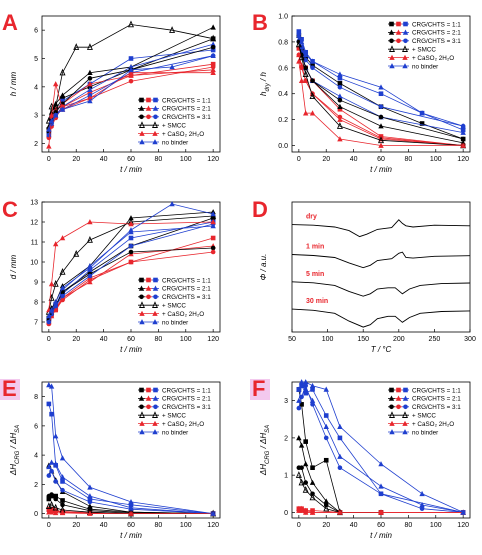 The width and height of the screenshot is (482, 555). I want to click on panel-letter-background, so click(260, 389).